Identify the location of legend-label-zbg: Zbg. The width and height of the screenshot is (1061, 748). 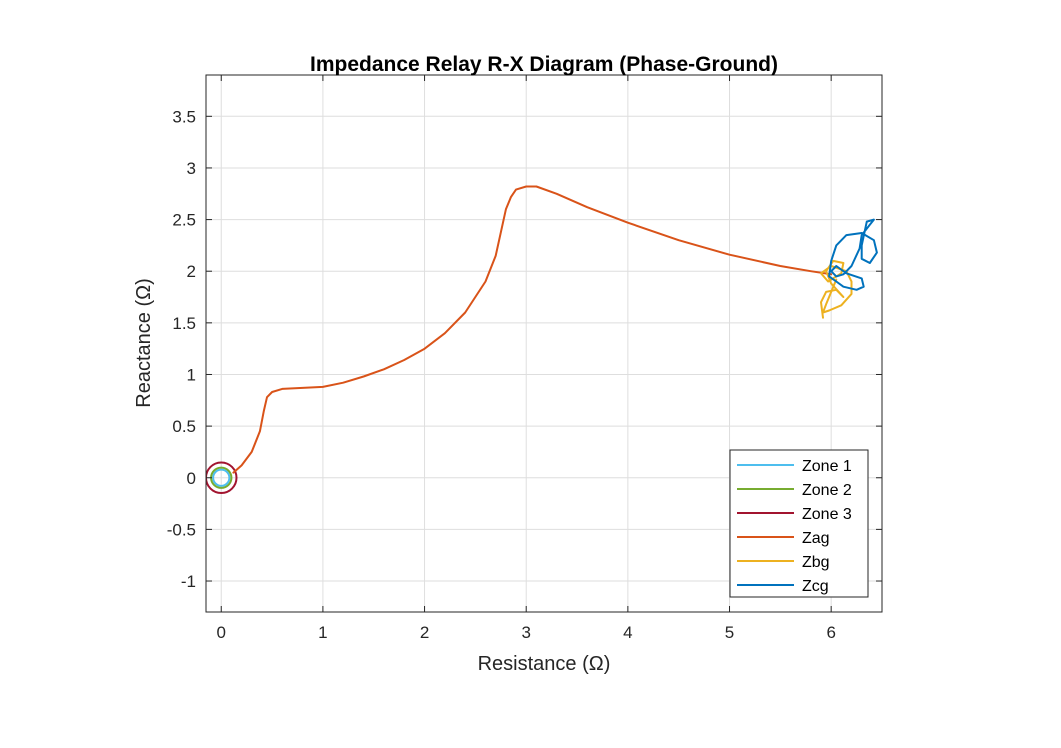
(816, 562).